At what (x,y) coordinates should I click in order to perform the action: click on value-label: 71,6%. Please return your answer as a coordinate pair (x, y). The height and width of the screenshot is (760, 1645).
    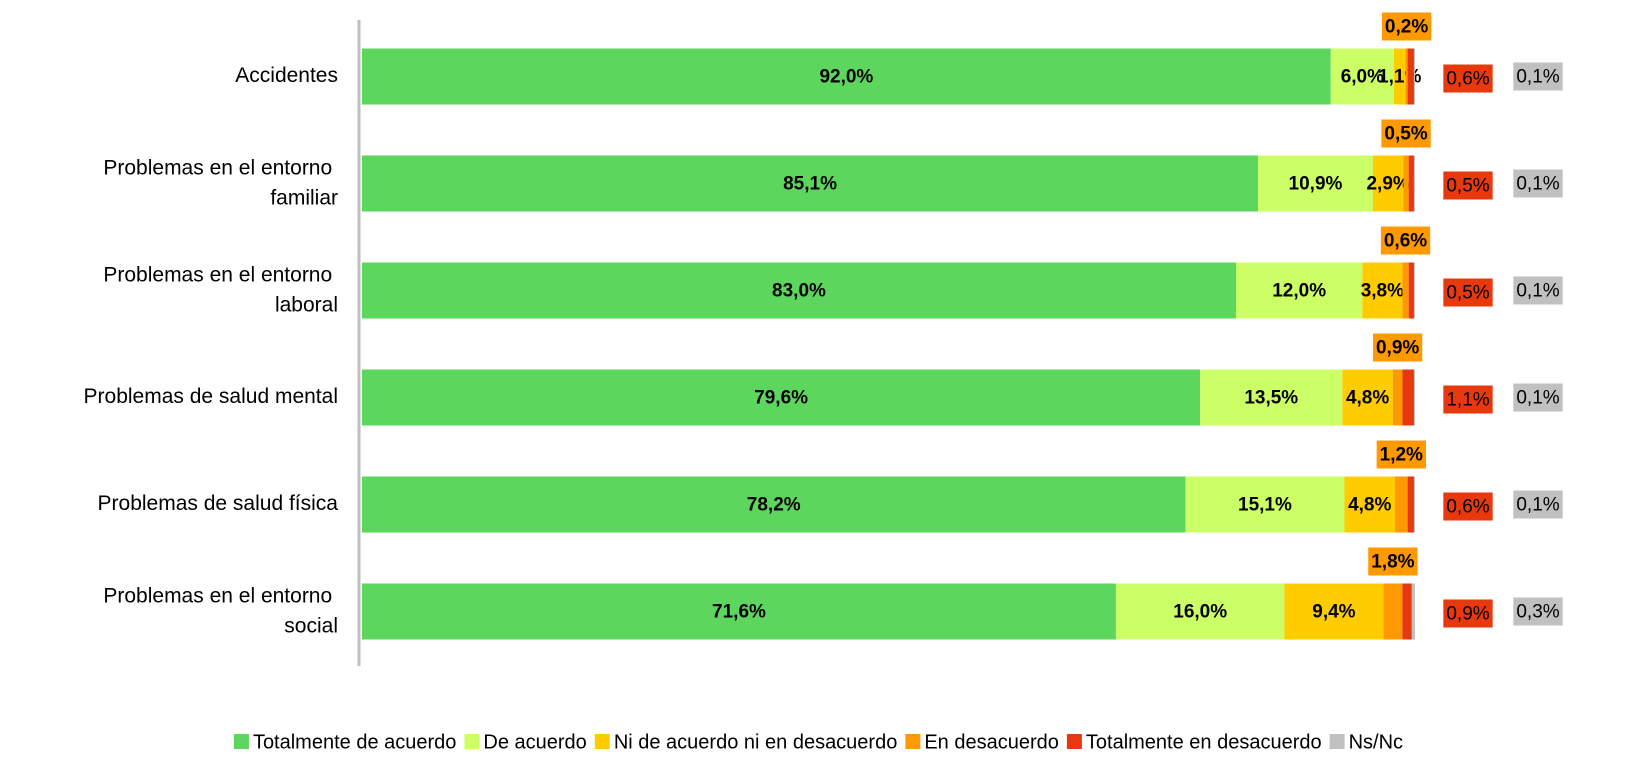
    Looking at the image, I should click on (739, 612).